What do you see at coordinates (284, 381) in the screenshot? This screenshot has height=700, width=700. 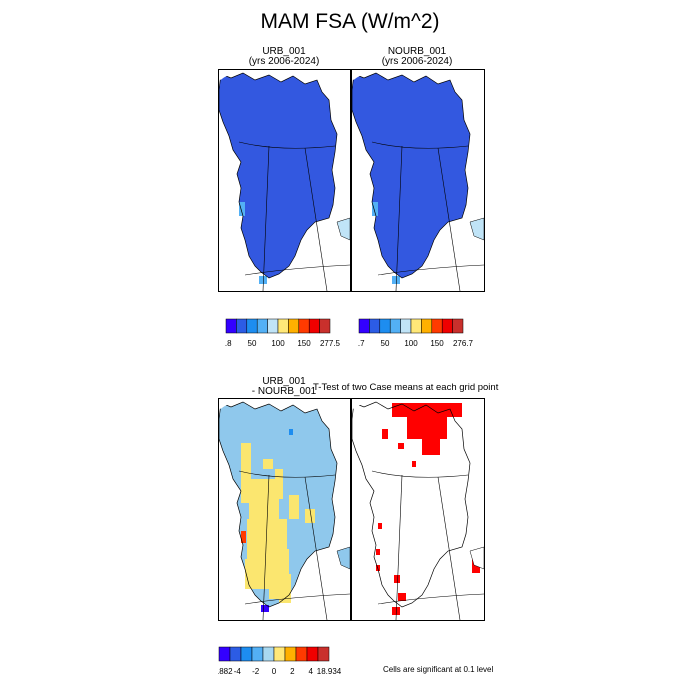 I see `panel-title-diff-line1: URB_001` at bounding box center [284, 381].